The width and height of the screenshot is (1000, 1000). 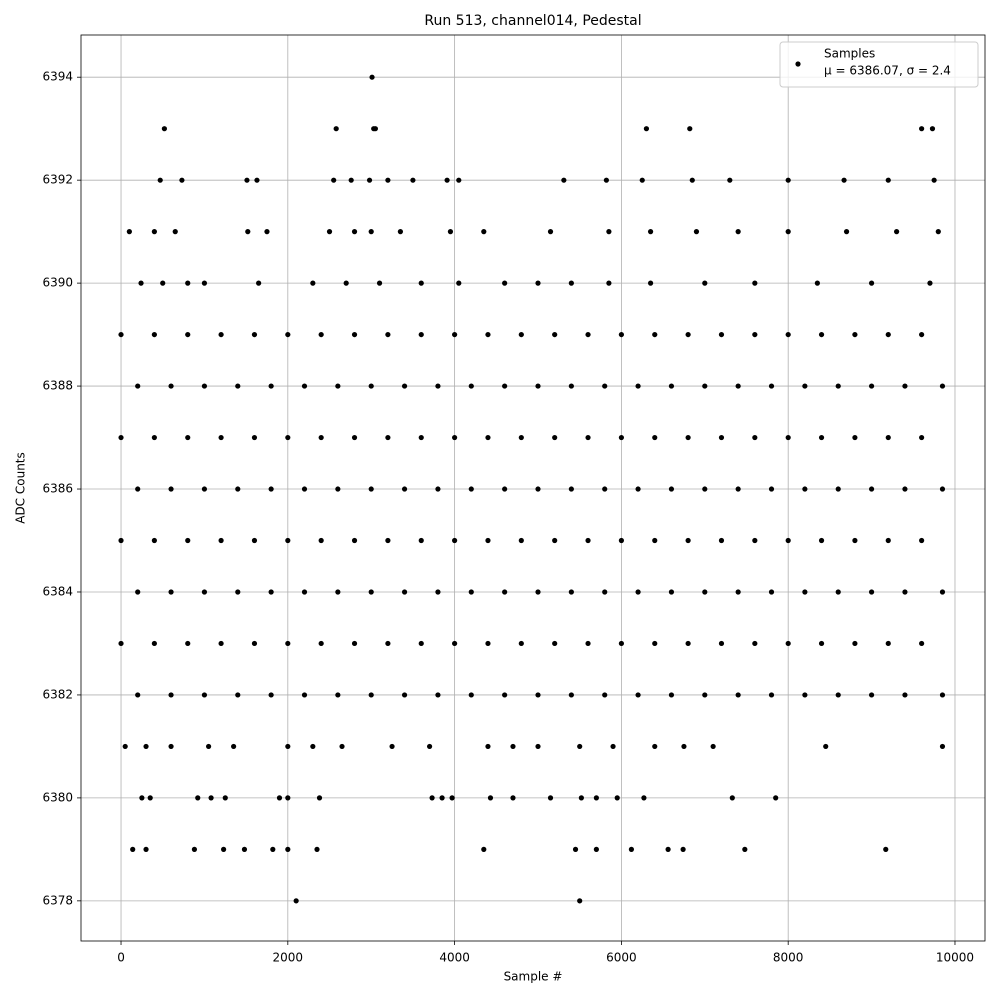 I want to click on x-tick-label: 10000, so click(x=955, y=958).